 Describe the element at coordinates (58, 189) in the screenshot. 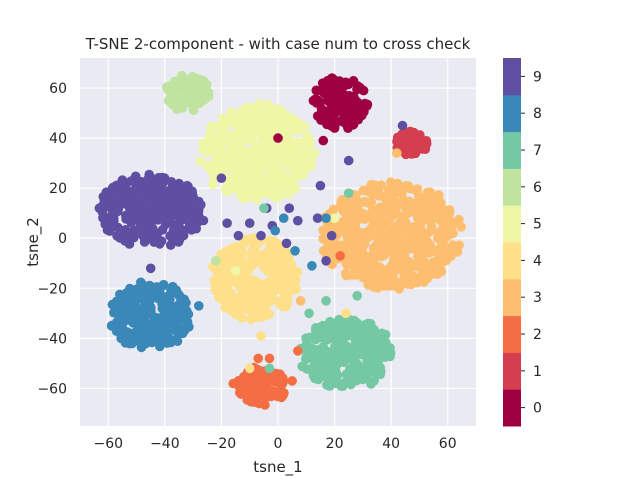

I see `y-tick-label: 20` at that location.